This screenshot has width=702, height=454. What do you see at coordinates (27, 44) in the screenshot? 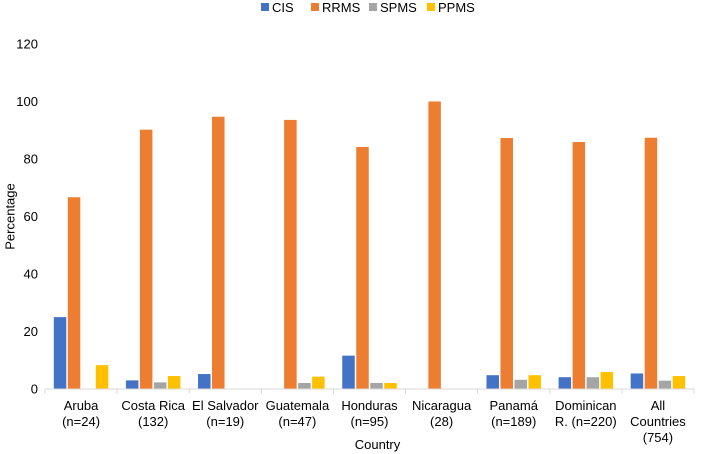
I see `y-tick-label: 120` at bounding box center [27, 44].